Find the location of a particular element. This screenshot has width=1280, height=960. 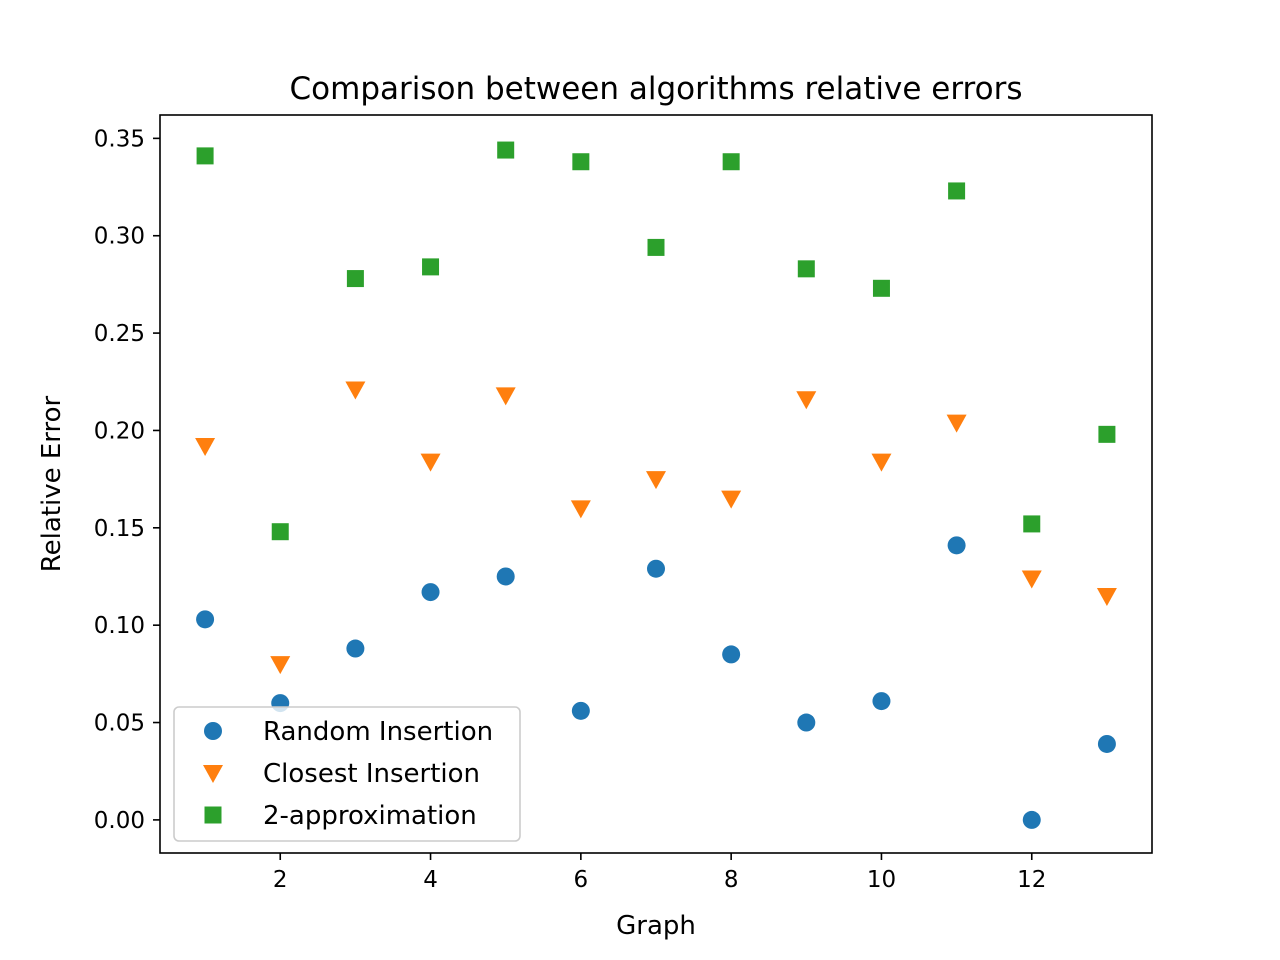

y-tick-label: 0.30 is located at coordinates (119, 237).